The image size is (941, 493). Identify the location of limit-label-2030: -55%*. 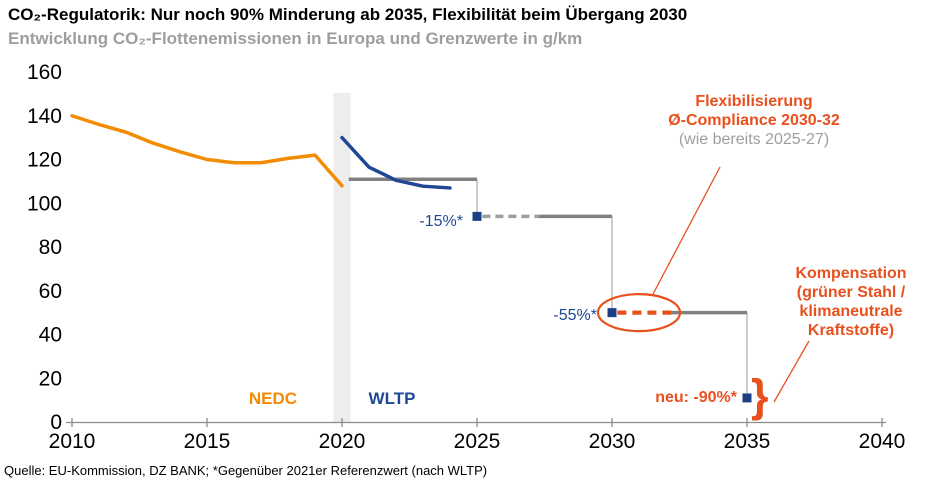
(575, 315).